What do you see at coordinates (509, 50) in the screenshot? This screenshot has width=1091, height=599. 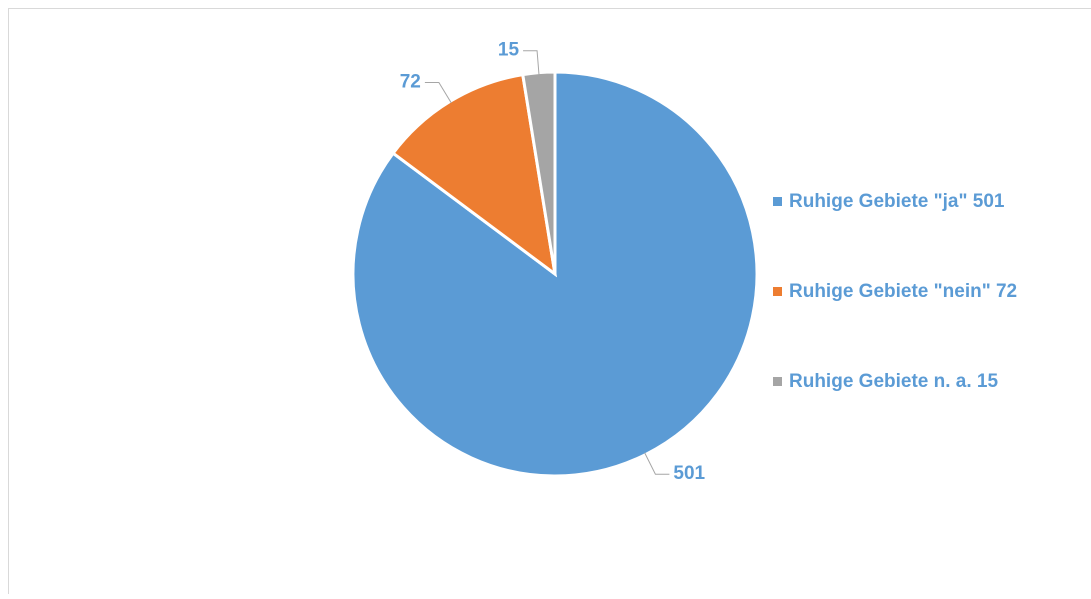 I see `data-label: 15` at bounding box center [509, 50].